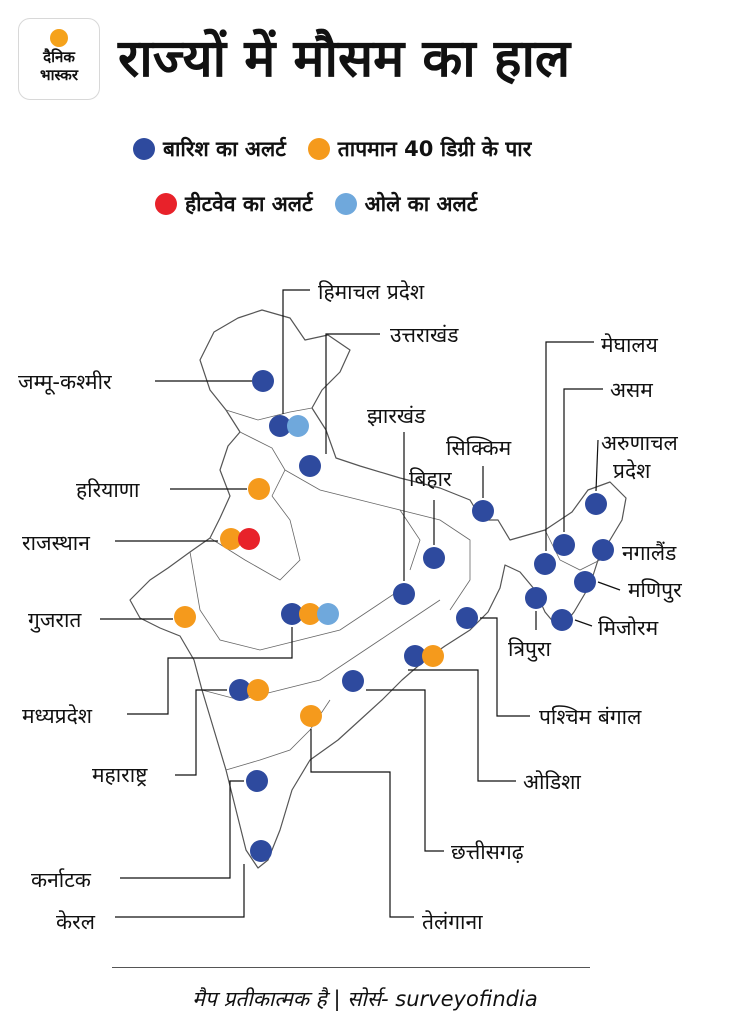 The height and width of the screenshot is (1034, 730). I want to click on rajasthan-heatwave-marker, so click(249, 539).